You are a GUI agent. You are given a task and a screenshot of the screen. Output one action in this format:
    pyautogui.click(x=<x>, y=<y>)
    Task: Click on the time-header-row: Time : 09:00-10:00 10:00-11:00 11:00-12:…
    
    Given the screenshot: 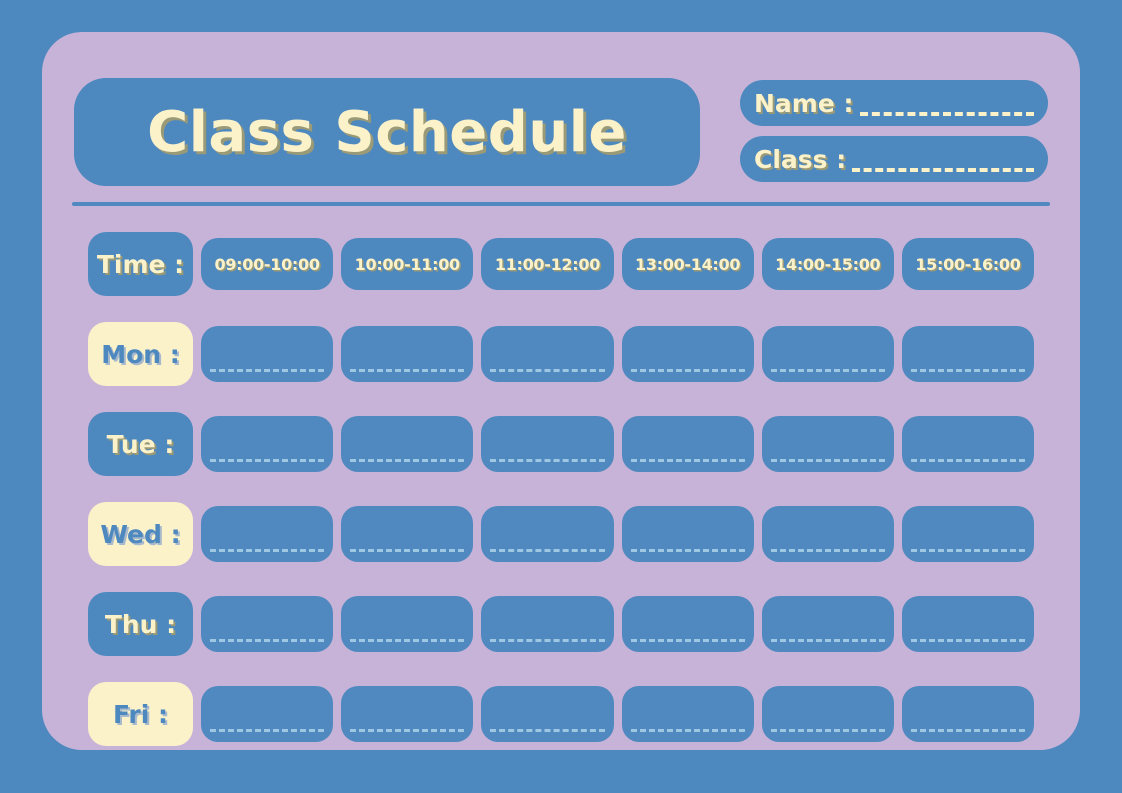 What is the action you would take?
    pyautogui.click(x=561, y=264)
    